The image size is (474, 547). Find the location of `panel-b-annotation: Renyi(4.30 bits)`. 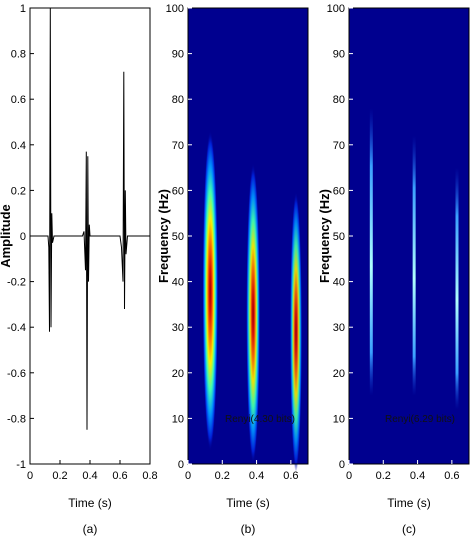

panel-b-annotation: Renyi(4.30 bits) is located at coordinates (260, 419).